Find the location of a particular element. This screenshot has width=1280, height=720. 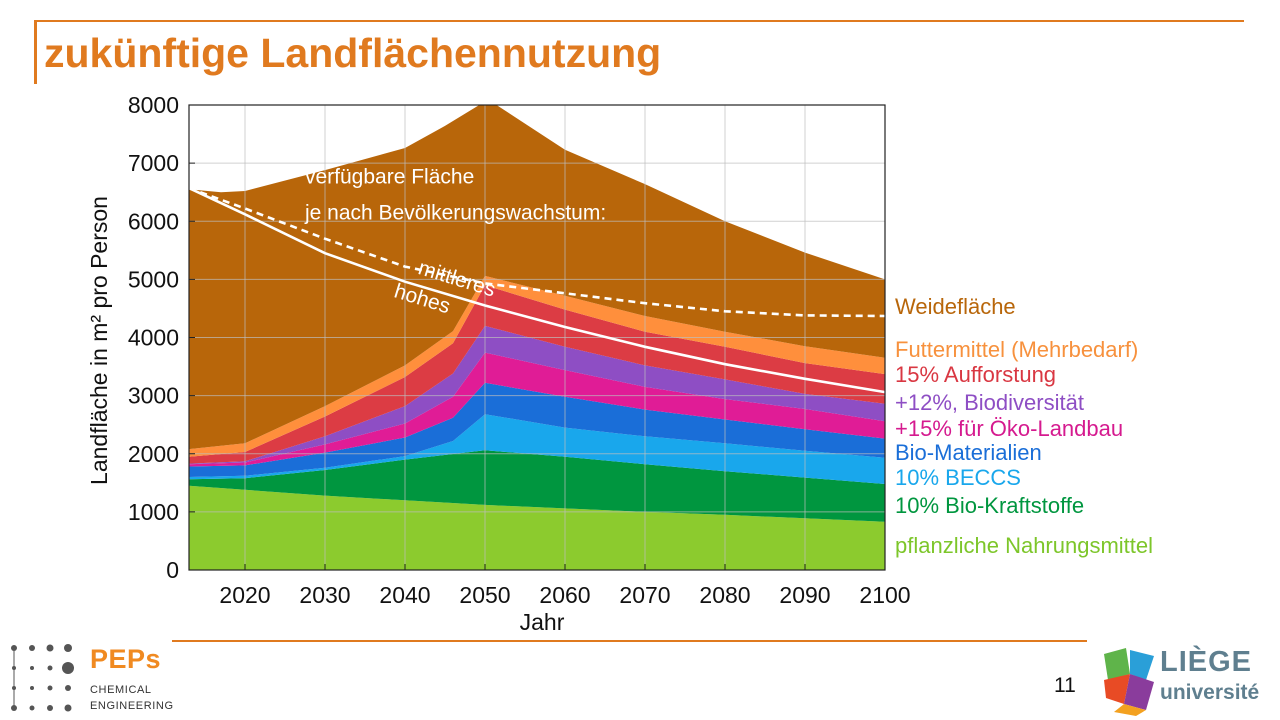

slide-title: zukünftige Landflächennutzung is located at coordinates (353, 53).